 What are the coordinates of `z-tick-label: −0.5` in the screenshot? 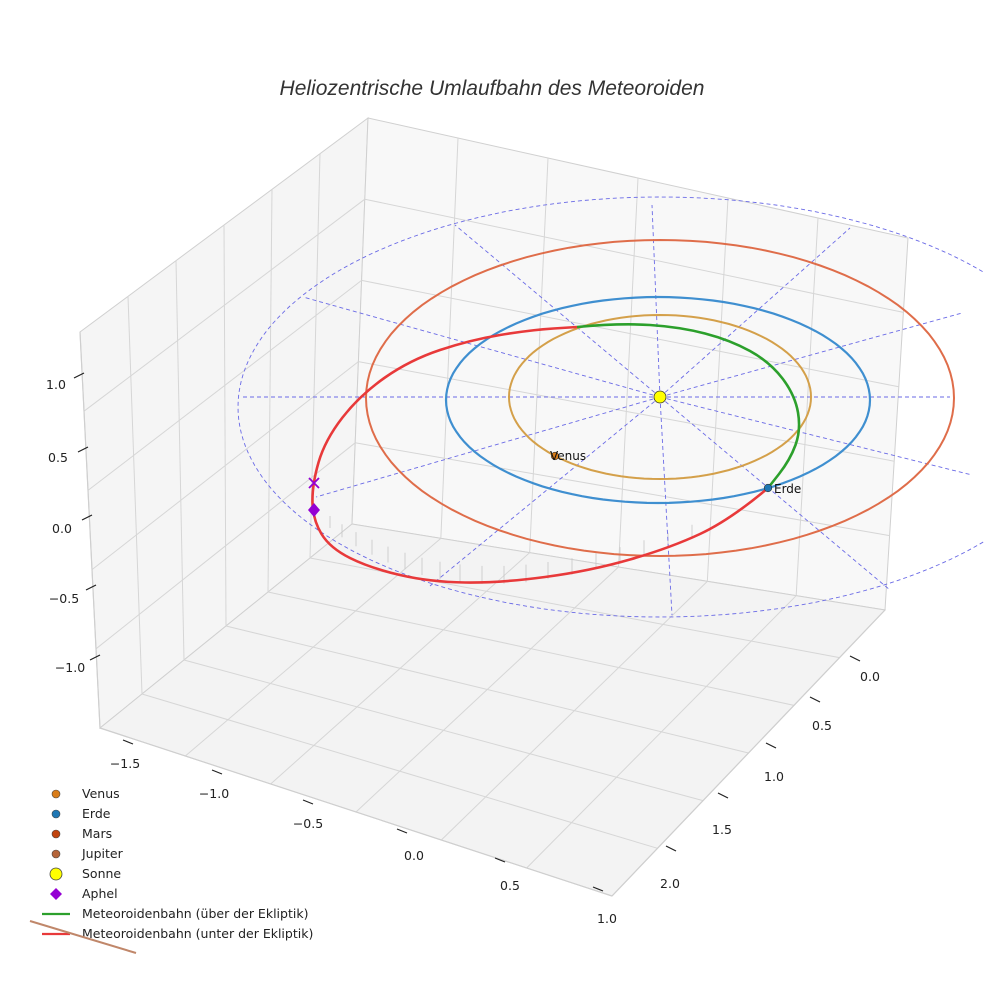 It's located at (64, 598).